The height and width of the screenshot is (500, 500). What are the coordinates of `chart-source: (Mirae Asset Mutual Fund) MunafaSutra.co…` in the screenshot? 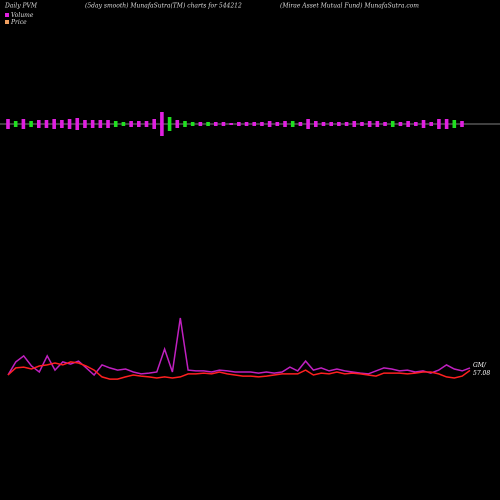 It's located at (349, 6).